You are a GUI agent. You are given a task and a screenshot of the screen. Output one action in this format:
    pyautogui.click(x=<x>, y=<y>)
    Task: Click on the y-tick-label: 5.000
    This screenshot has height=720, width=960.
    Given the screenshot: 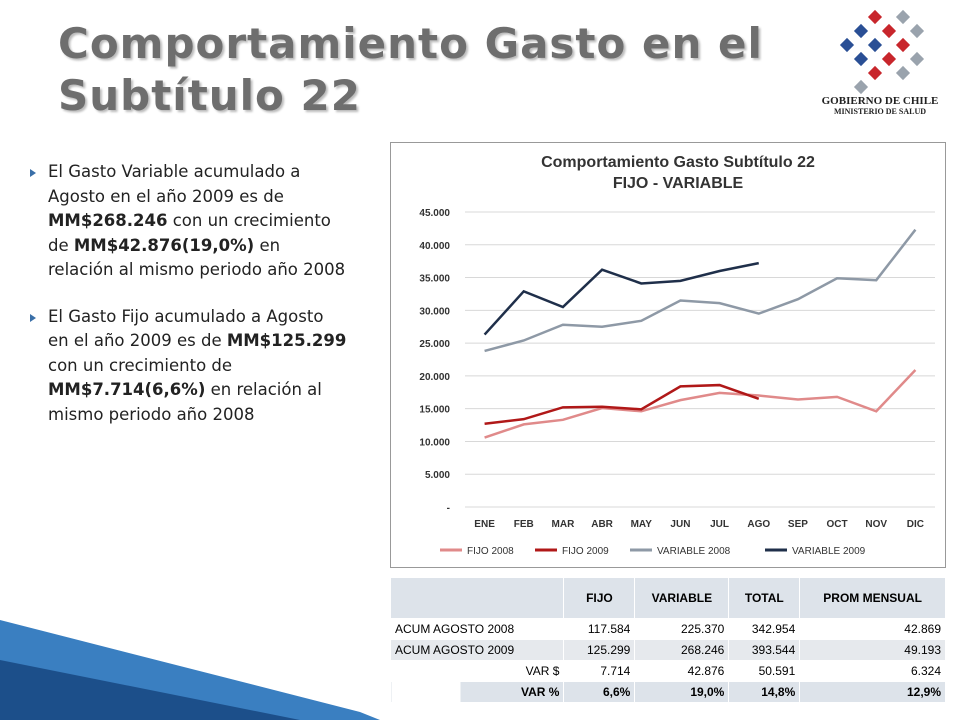 What is the action you would take?
    pyautogui.click(x=437, y=475)
    